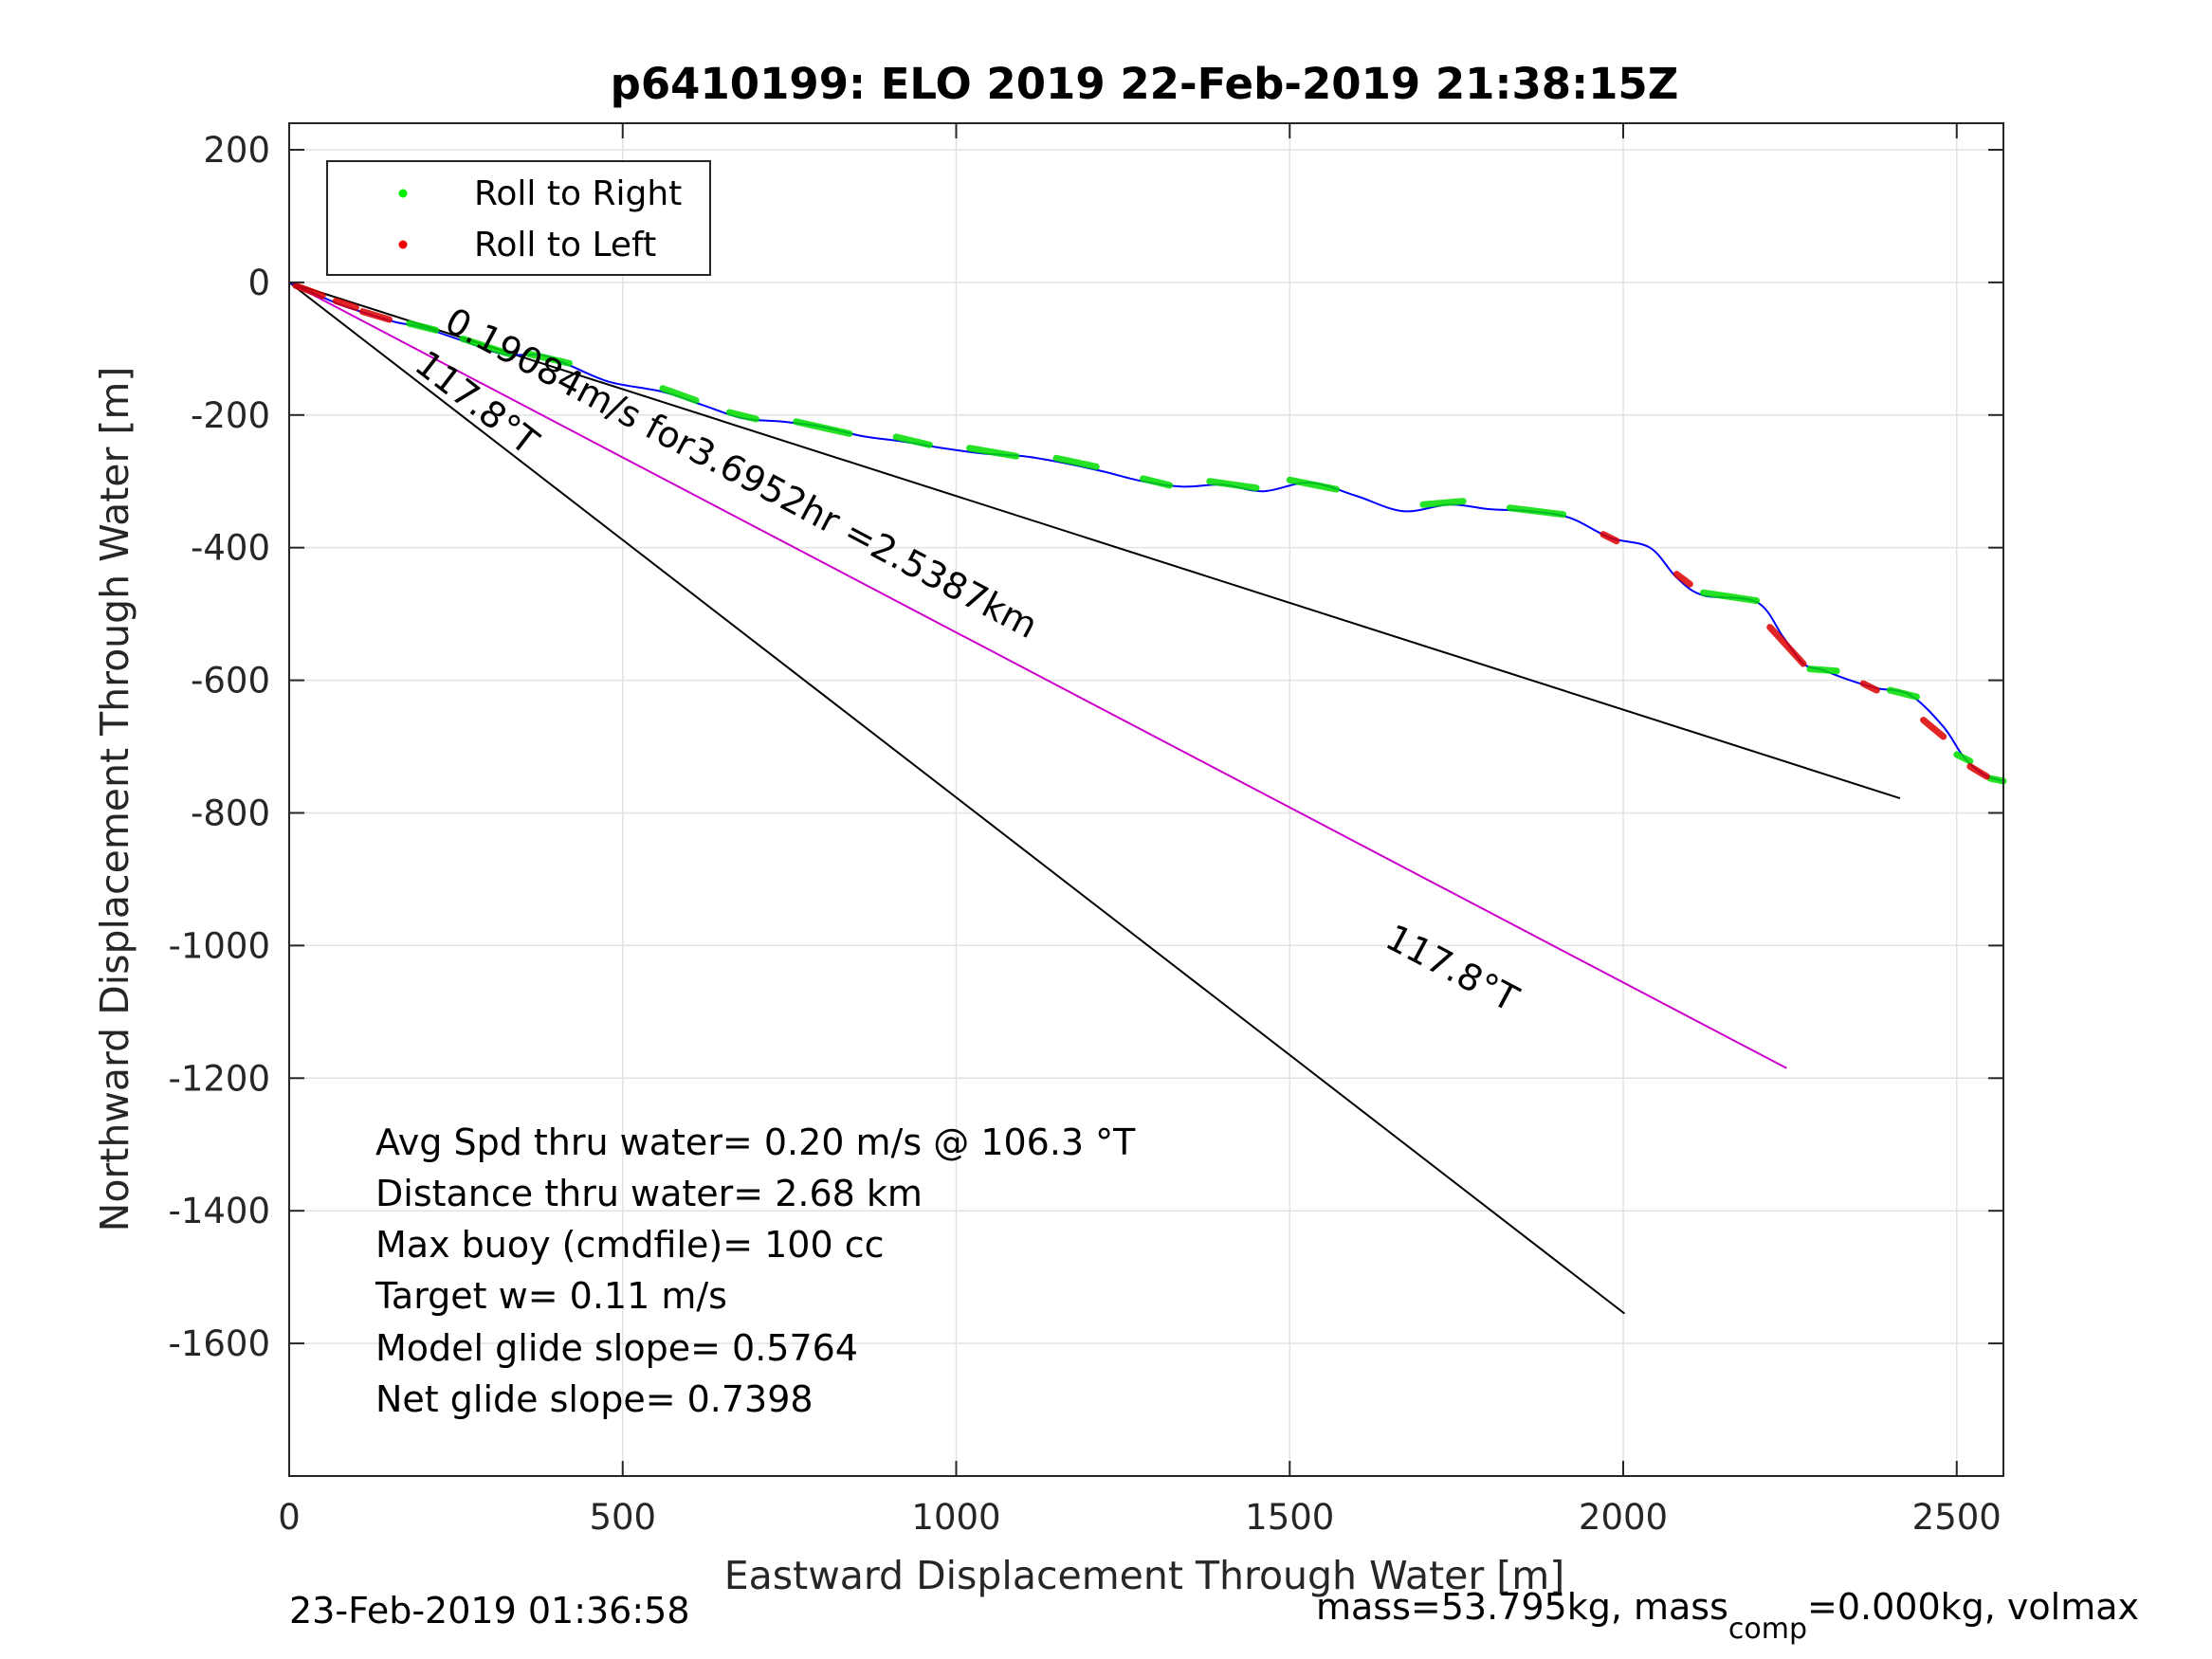 Image resolution: width=2212 pixels, height=1659 pixels. What do you see at coordinates (1140, 1517) in the screenshot?
I see `x-tick-labels: 0 500 1000 1500 2000 2500` at bounding box center [1140, 1517].